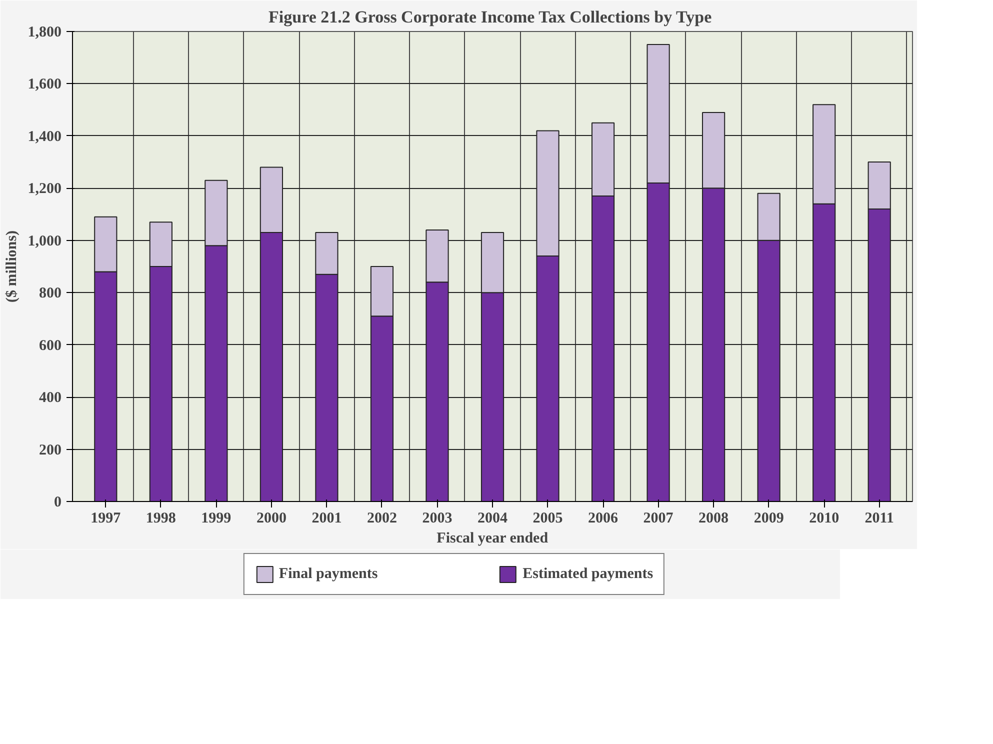 The width and height of the screenshot is (993, 744). Describe the element at coordinates (381, 518) in the screenshot. I see `x-tick-label: 2002` at that location.